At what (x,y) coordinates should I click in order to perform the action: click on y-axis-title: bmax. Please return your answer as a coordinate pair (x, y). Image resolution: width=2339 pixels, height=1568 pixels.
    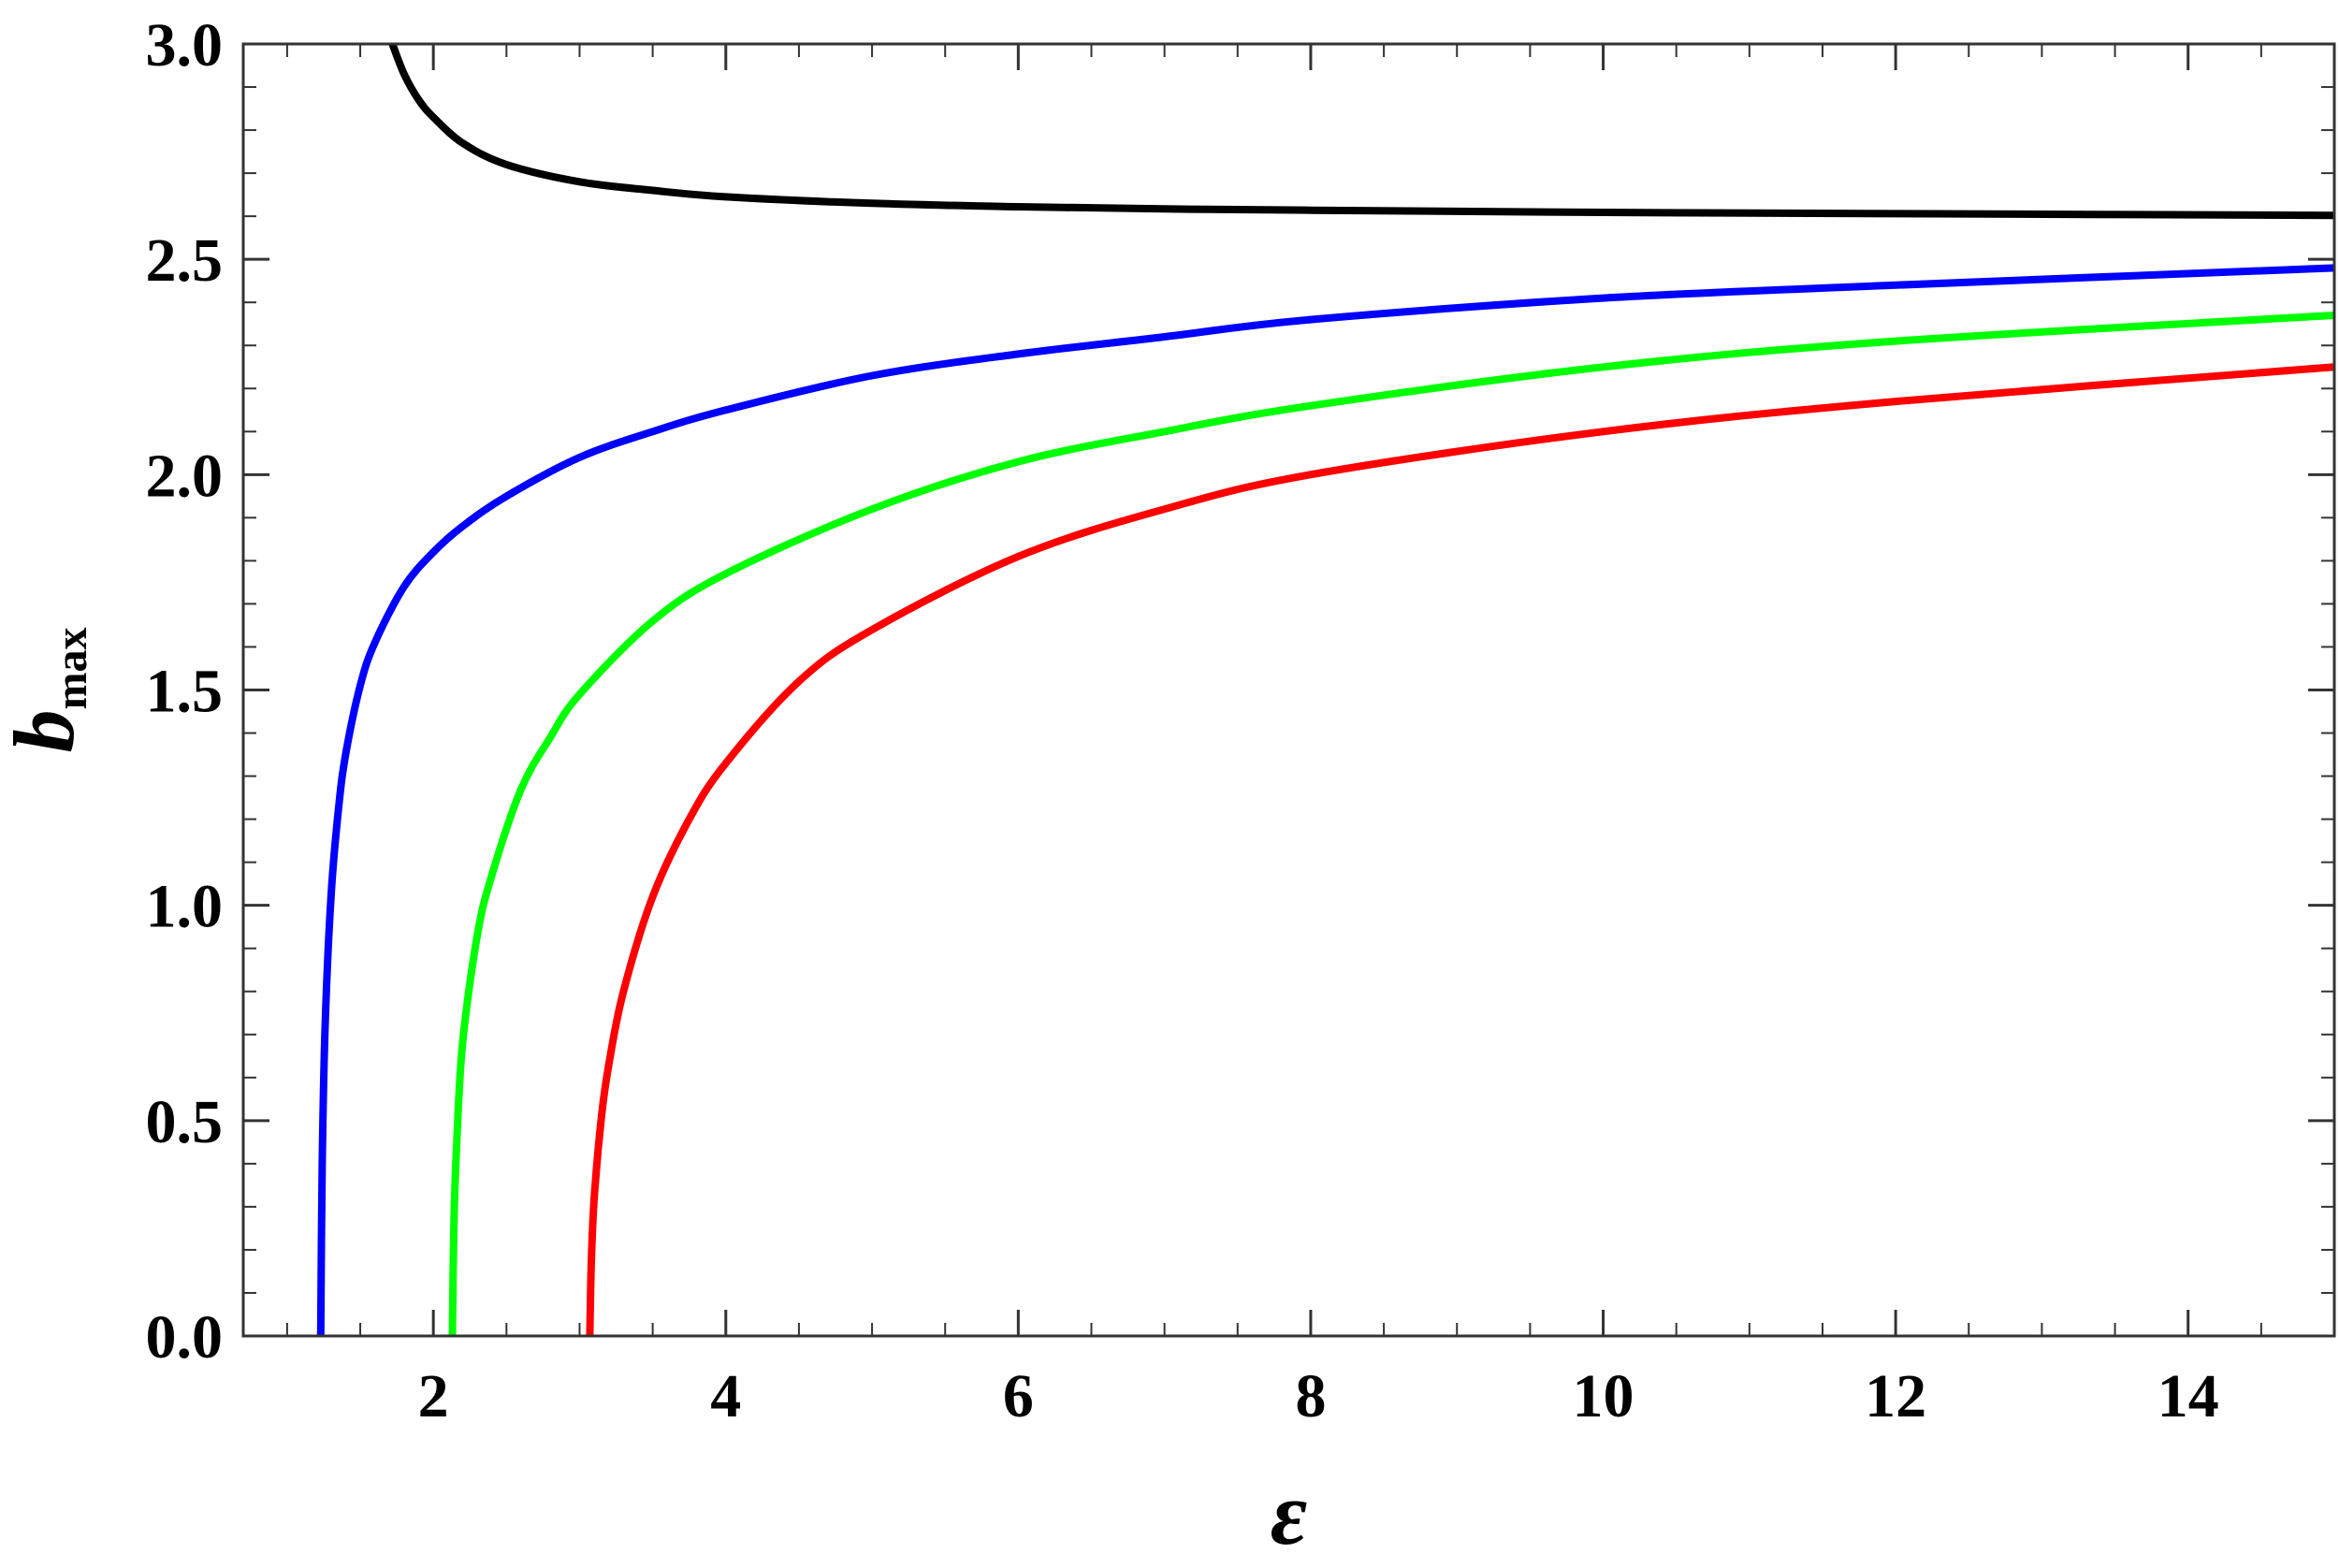
    Looking at the image, I should click on (48, 691).